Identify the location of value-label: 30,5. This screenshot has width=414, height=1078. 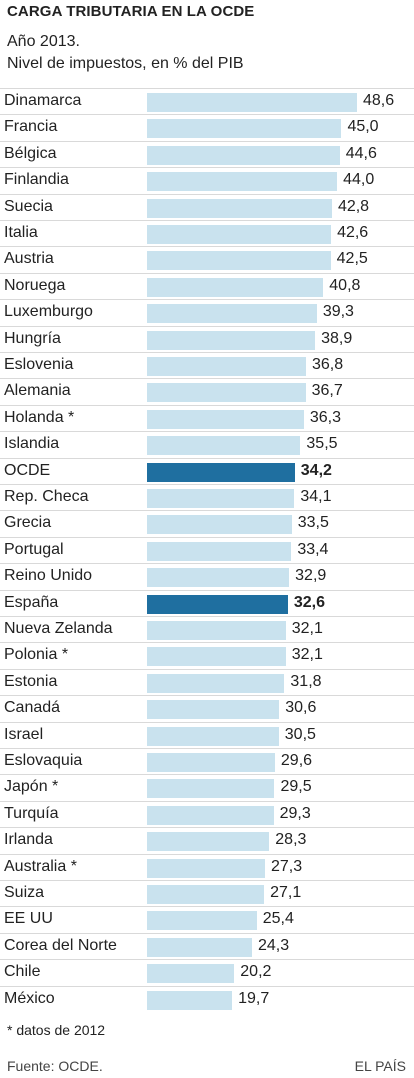
(300, 734).